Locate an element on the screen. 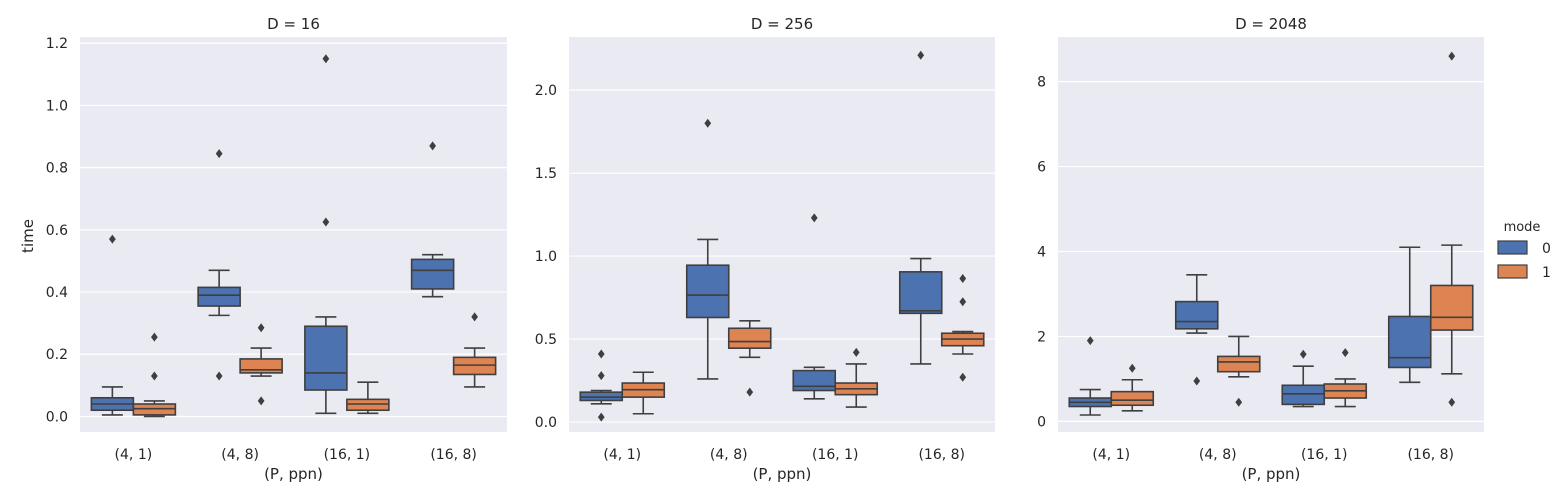 This screenshot has height=500, width=1564. y-tick-label: 6 is located at coordinates (1041, 168).